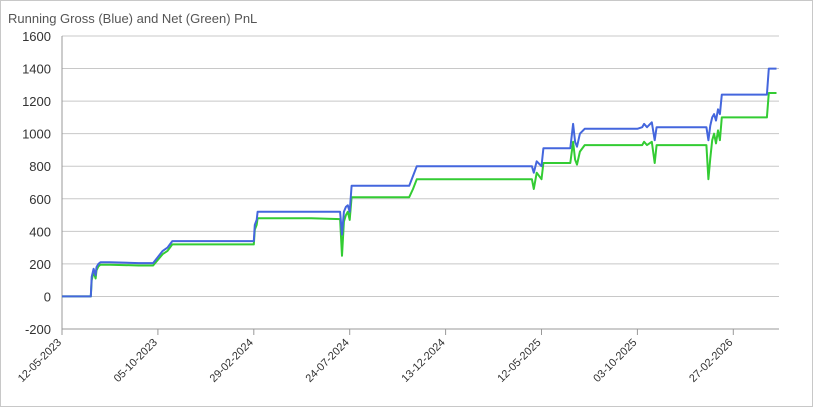 The width and height of the screenshot is (813, 407). What do you see at coordinates (232, 361) in the screenshot?
I see `x-tick-label: 29-02-2024` at bounding box center [232, 361].